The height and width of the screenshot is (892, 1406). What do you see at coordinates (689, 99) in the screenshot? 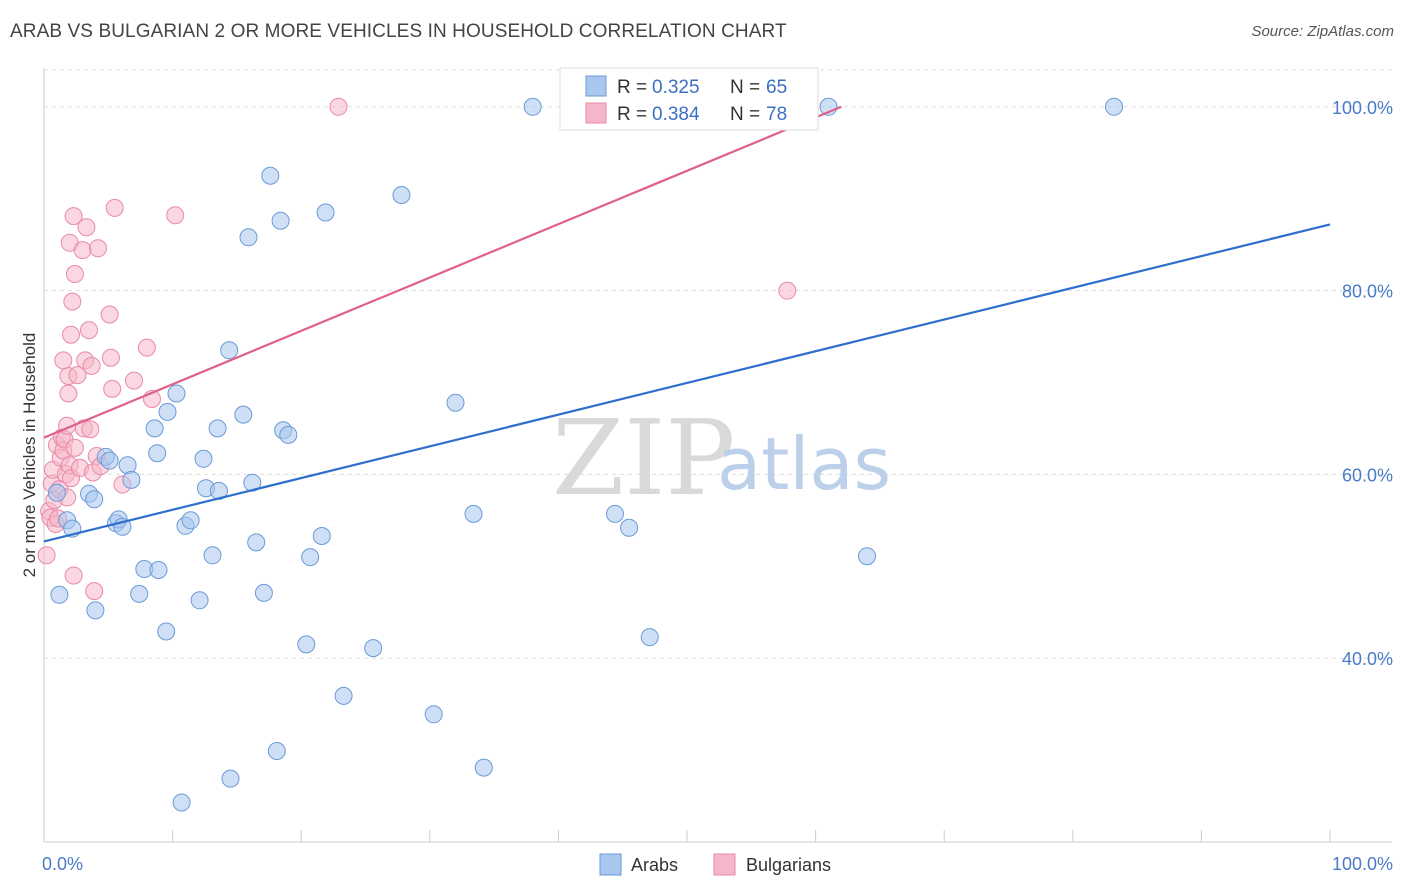
I see `stats-legend: R = 0.325 N = 65 R = 0.384 N = 78` at bounding box center [689, 99].